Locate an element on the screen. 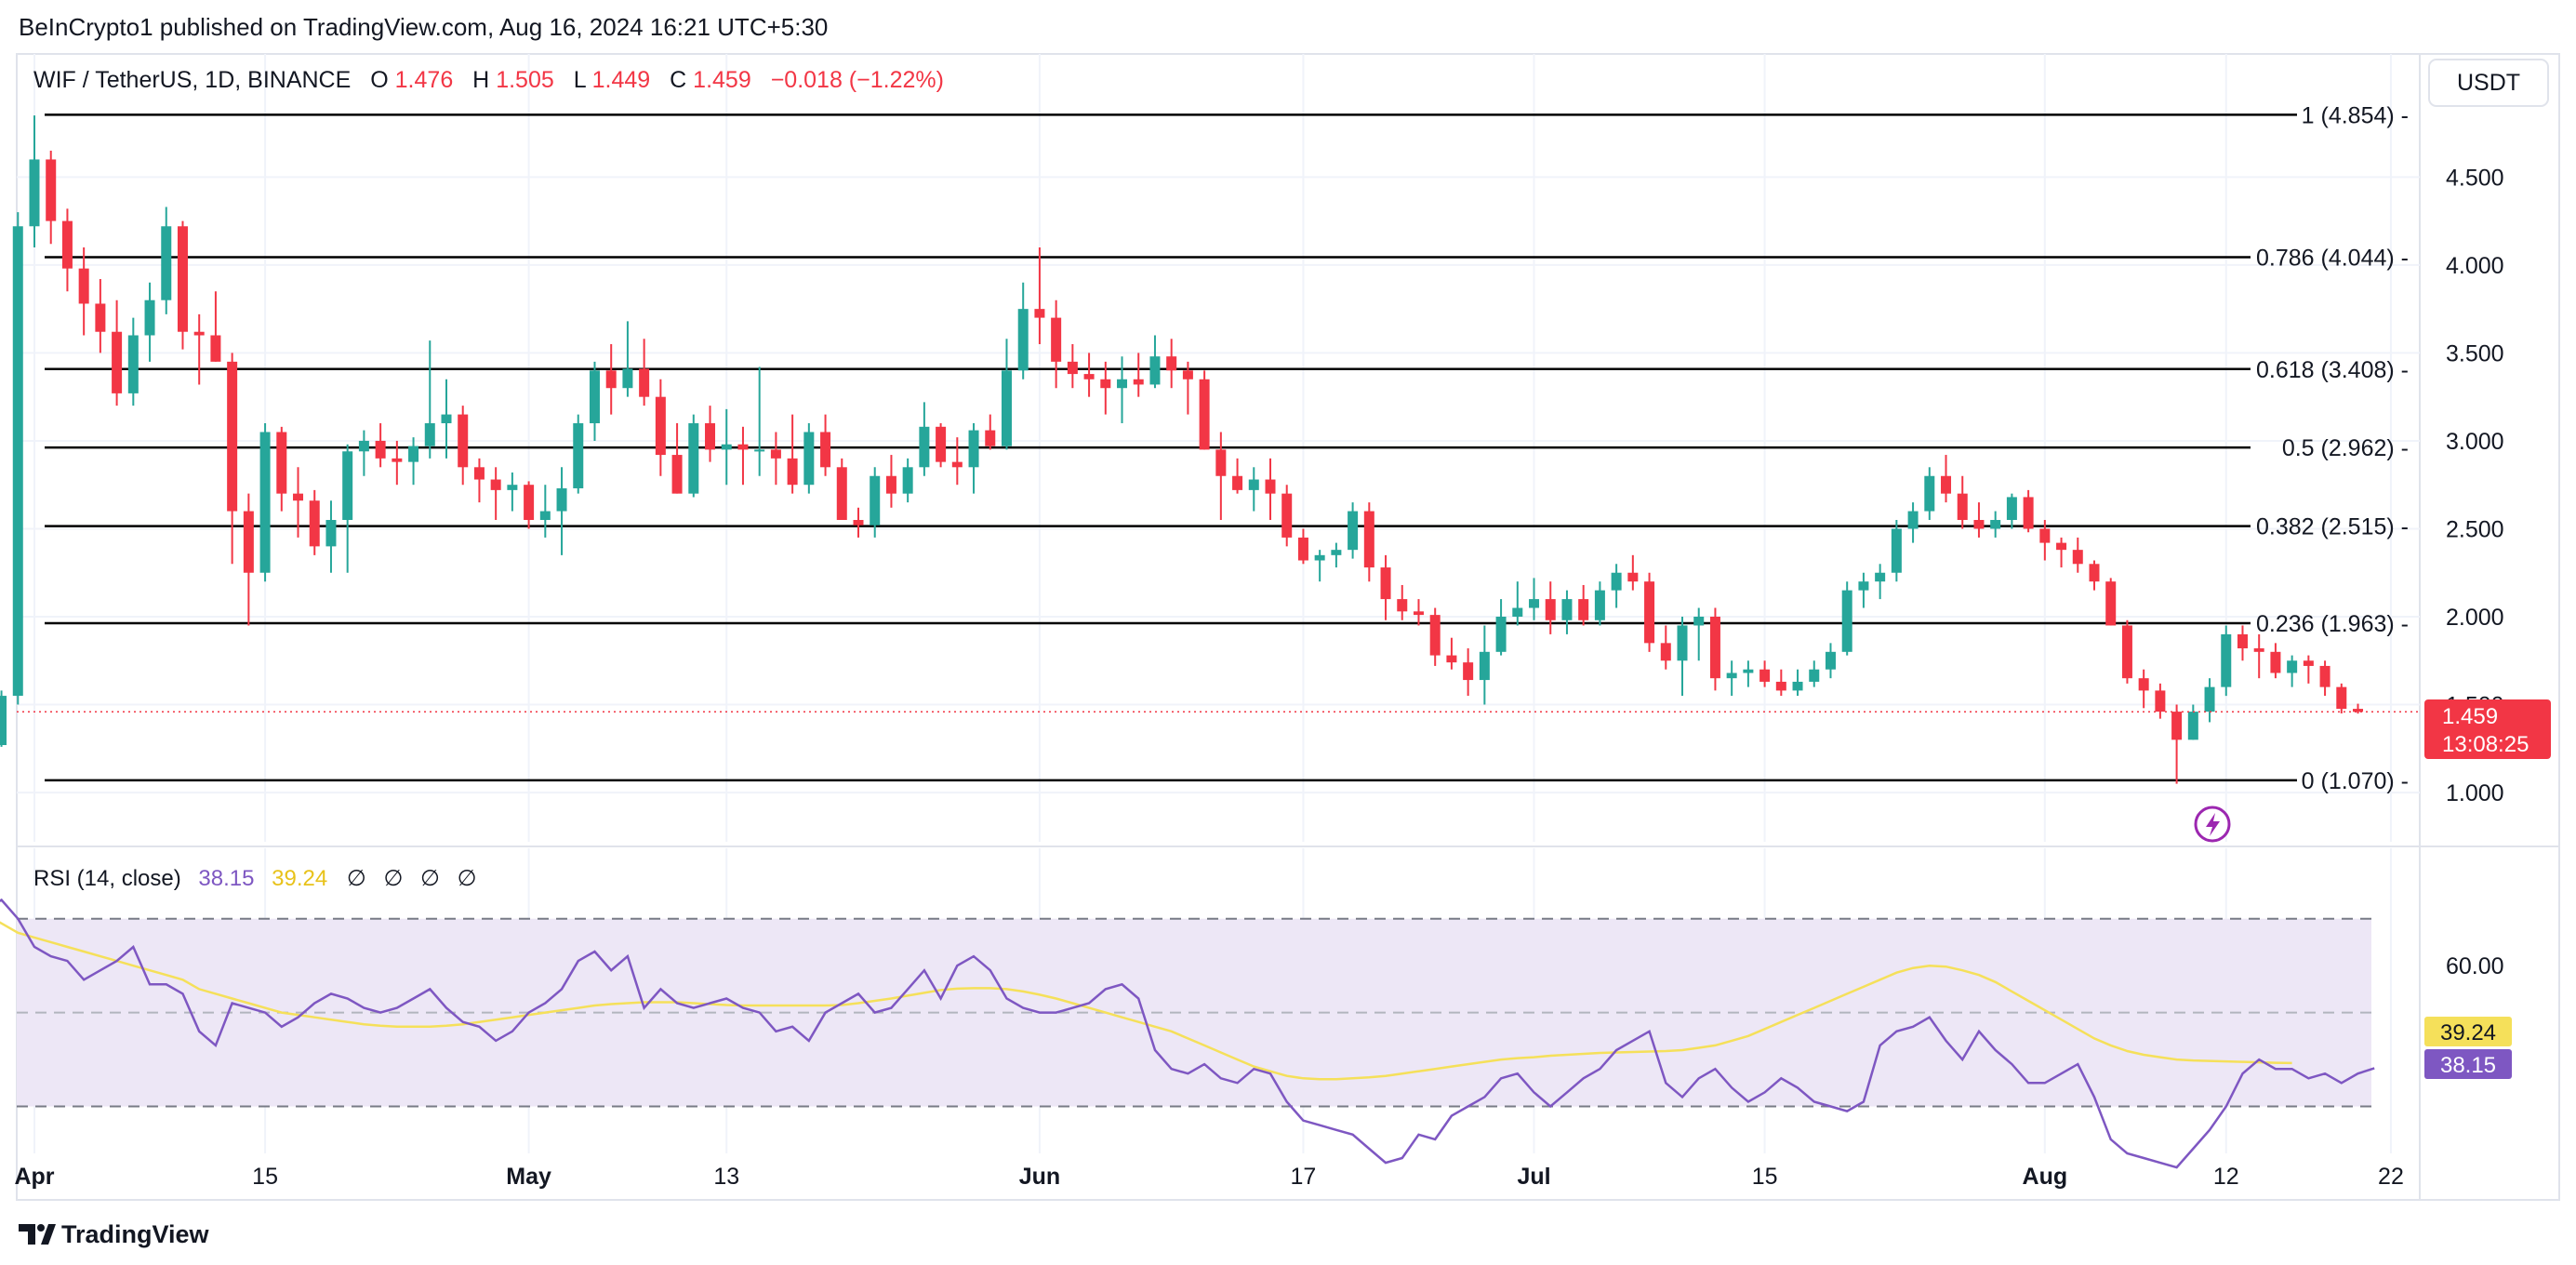  time-axis-tick: Aug is located at coordinates (2045, 1177).